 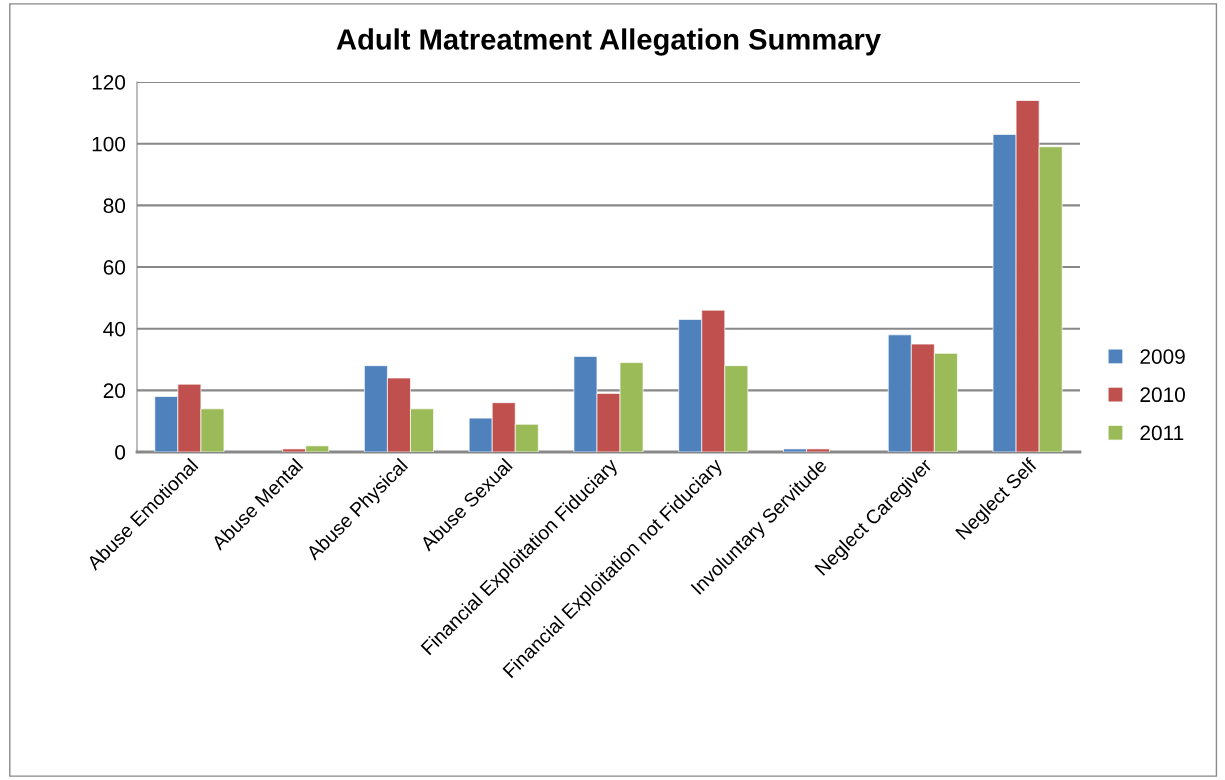 What do you see at coordinates (109, 144) in the screenshot?
I see `y-tick-label: 100` at bounding box center [109, 144].